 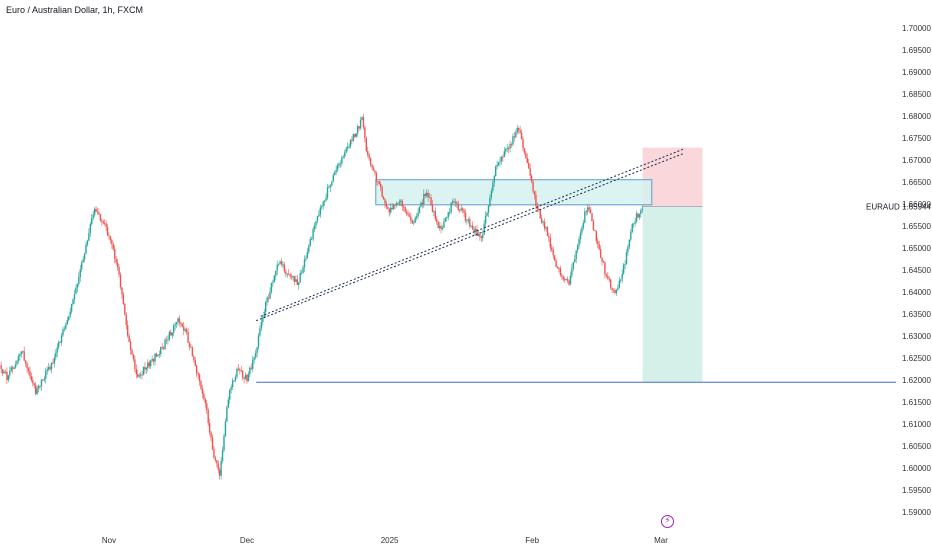 What do you see at coordinates (916, 402) in the screenshot?
I see `price-tick-label: 1.61500` at bounding box center [916, 402].